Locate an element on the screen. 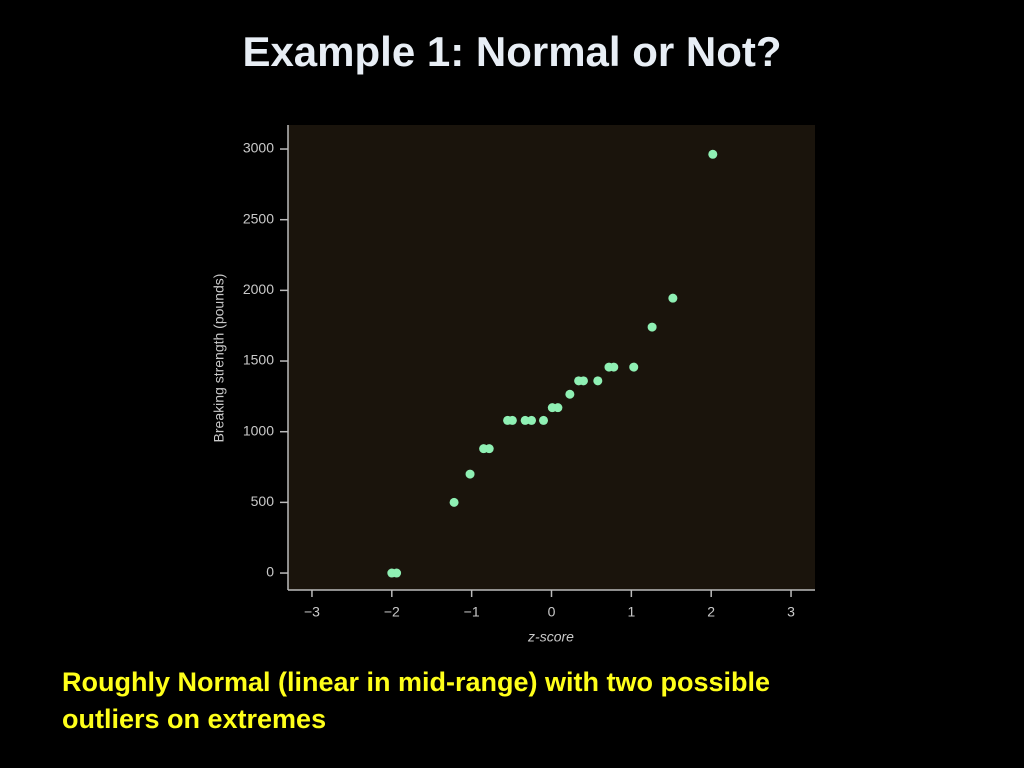 The image size is (1024, 768). x-tick-label: −3 is located at coordinates (312, 612).